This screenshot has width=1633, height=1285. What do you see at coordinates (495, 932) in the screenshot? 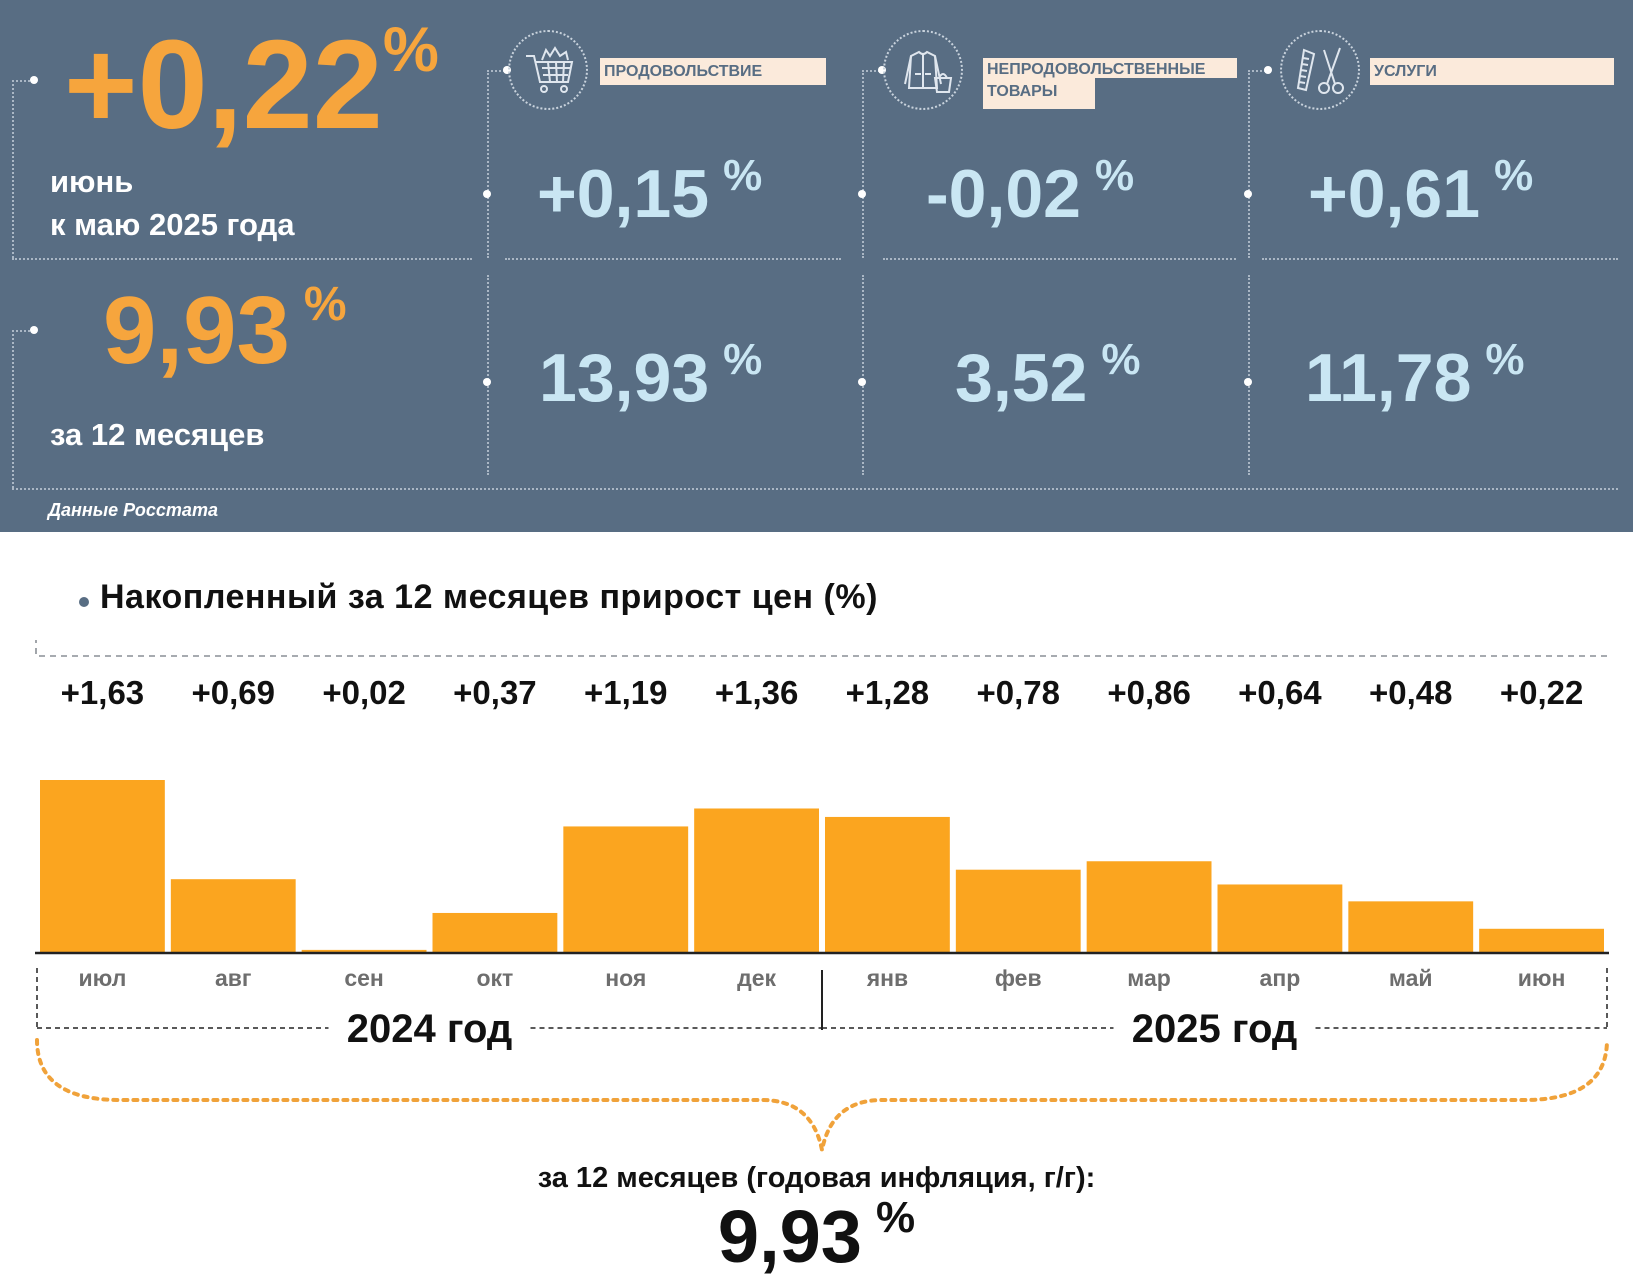
I see `bar-окт` at bounding box center [495, 932].